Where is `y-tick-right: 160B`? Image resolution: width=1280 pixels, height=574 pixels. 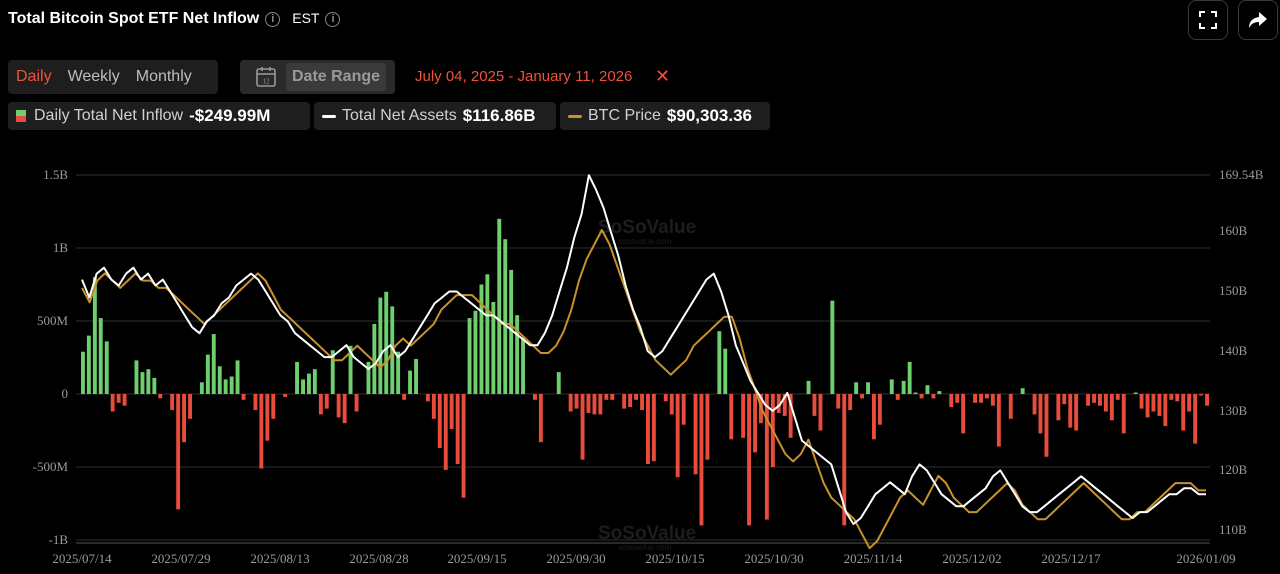 y-tick-right: 160B is located at coordinates (1233, 230).